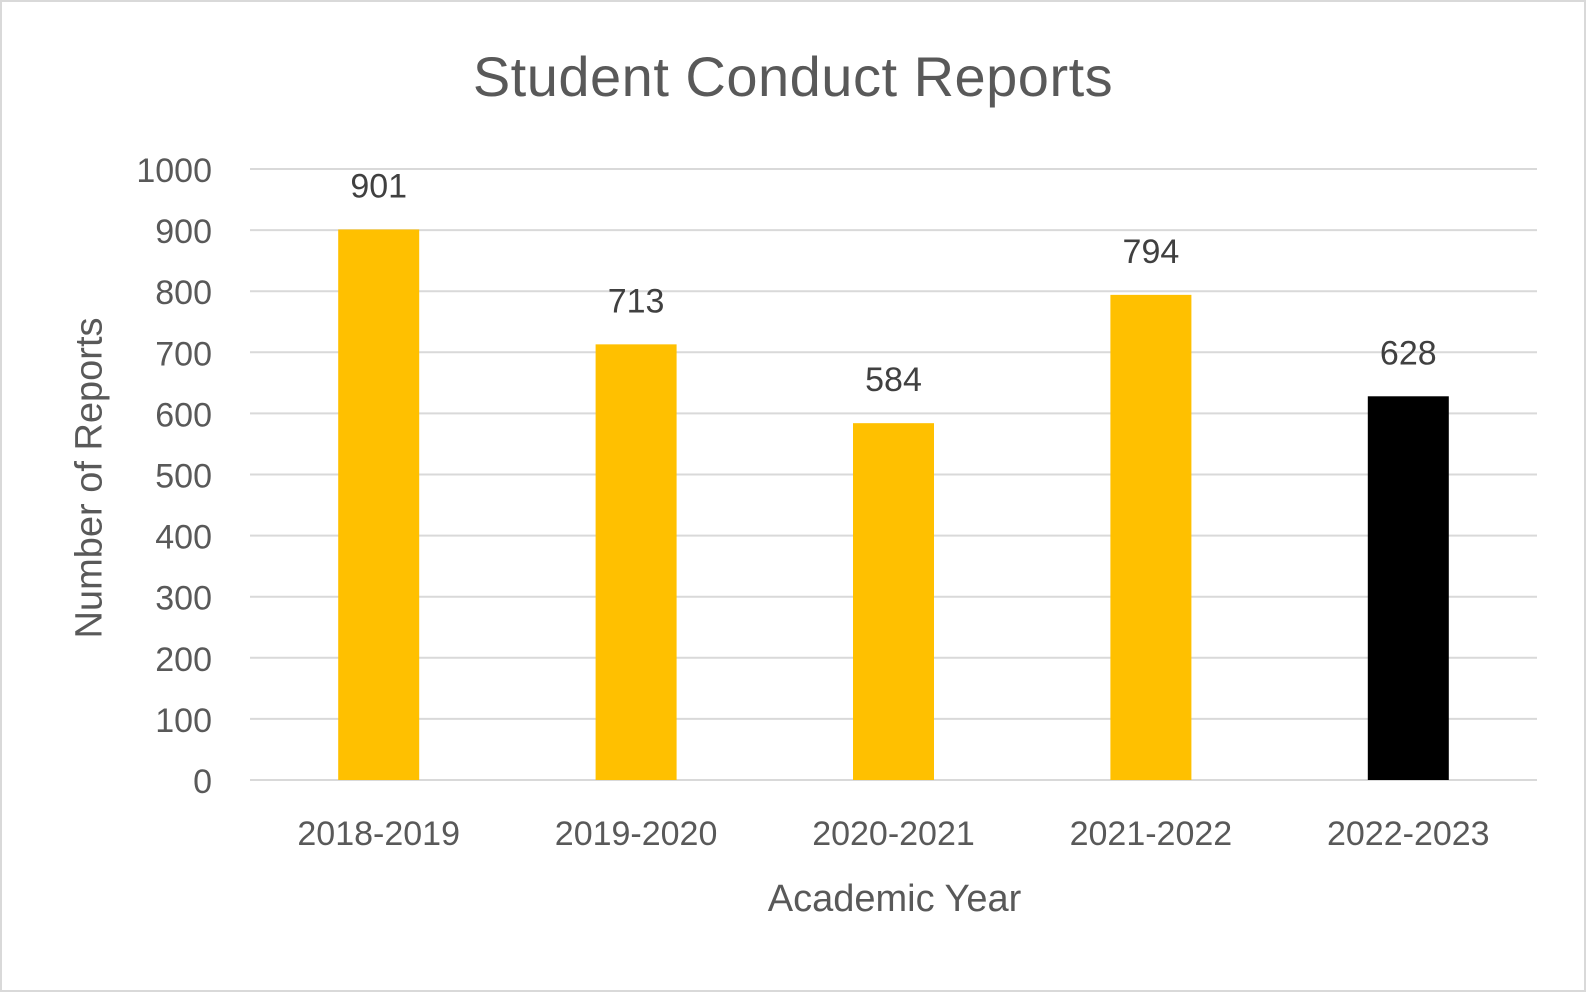 The width and height of the screenshot is (1586, 994). I want to click on x-axis-title: Academic Year, so click(894, 899).